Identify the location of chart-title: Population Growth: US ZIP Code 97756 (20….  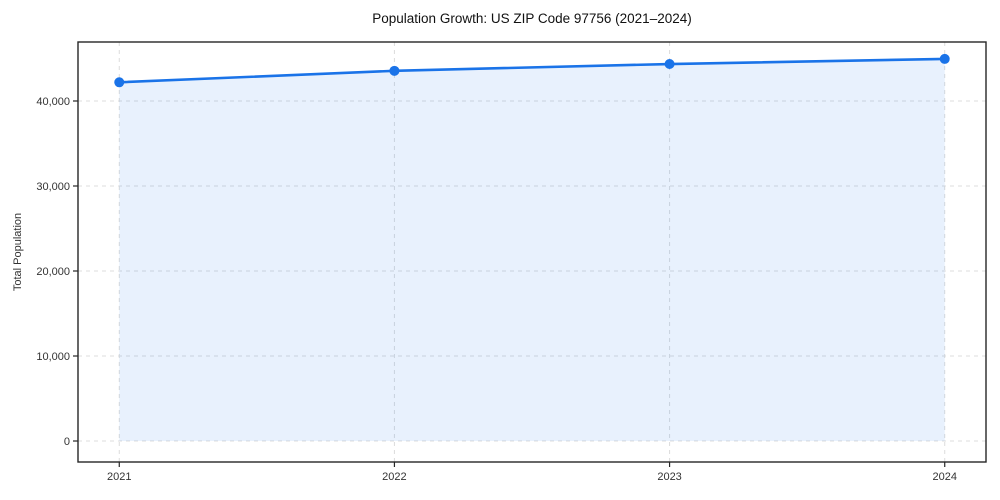
(532, 18).